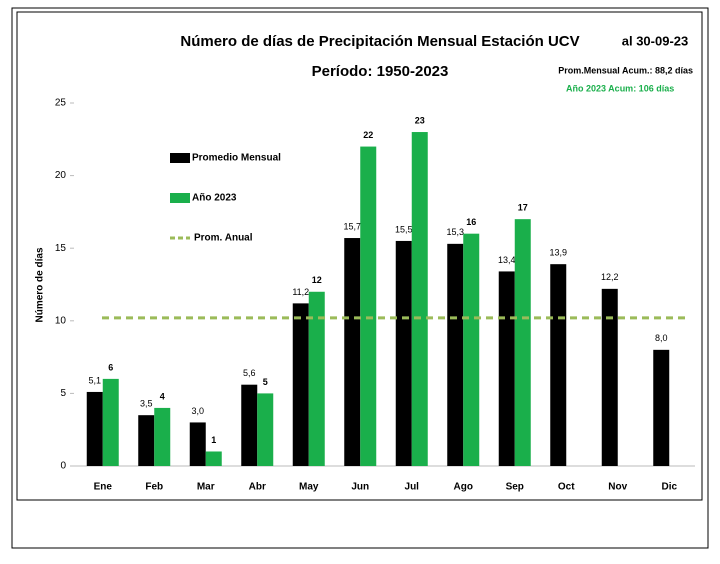 The width and height of the screenshot is (720, 564). Describe the element at coordinates (223, 238) in the screenshot. I see `legend-label: Prom. Anual` at that location.